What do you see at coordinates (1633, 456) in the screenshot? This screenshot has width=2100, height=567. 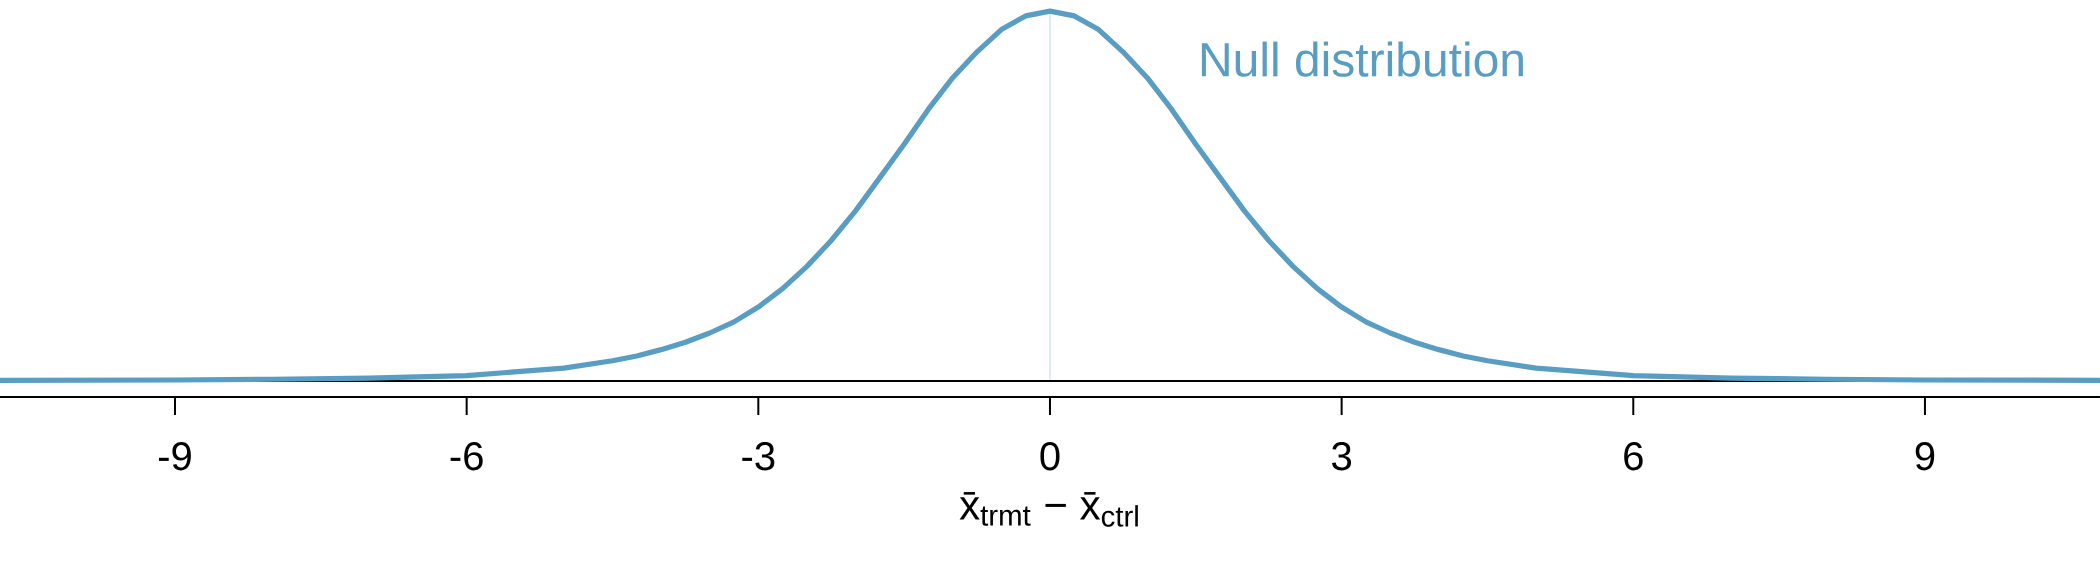 I see `x-tick-label: 6` at bounding box center [1633, 456].